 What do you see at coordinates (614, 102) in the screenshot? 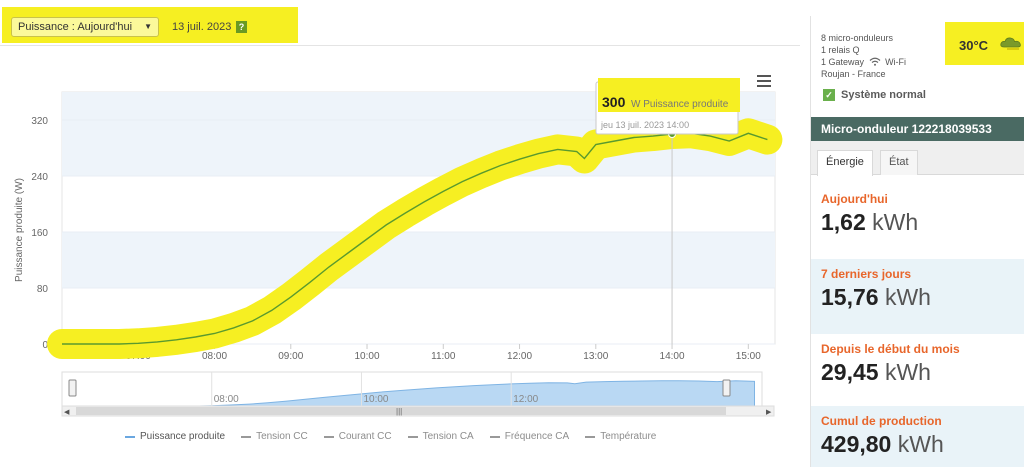
I see `tooltip-value: 300` at bounding box center [614, 102].